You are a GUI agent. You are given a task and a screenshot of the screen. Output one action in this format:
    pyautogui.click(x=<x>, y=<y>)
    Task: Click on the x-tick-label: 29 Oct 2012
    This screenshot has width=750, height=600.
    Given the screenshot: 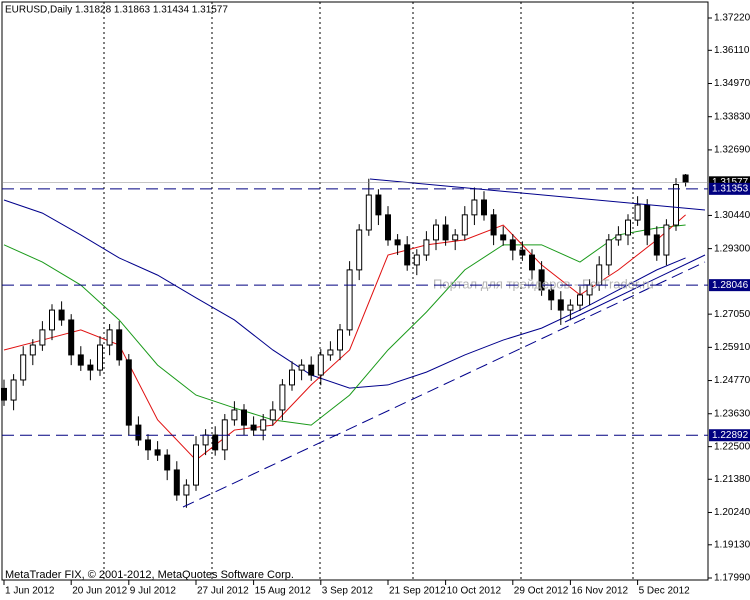 What is the action you would take?
    pyautogui.click(x=541, y=591)
    